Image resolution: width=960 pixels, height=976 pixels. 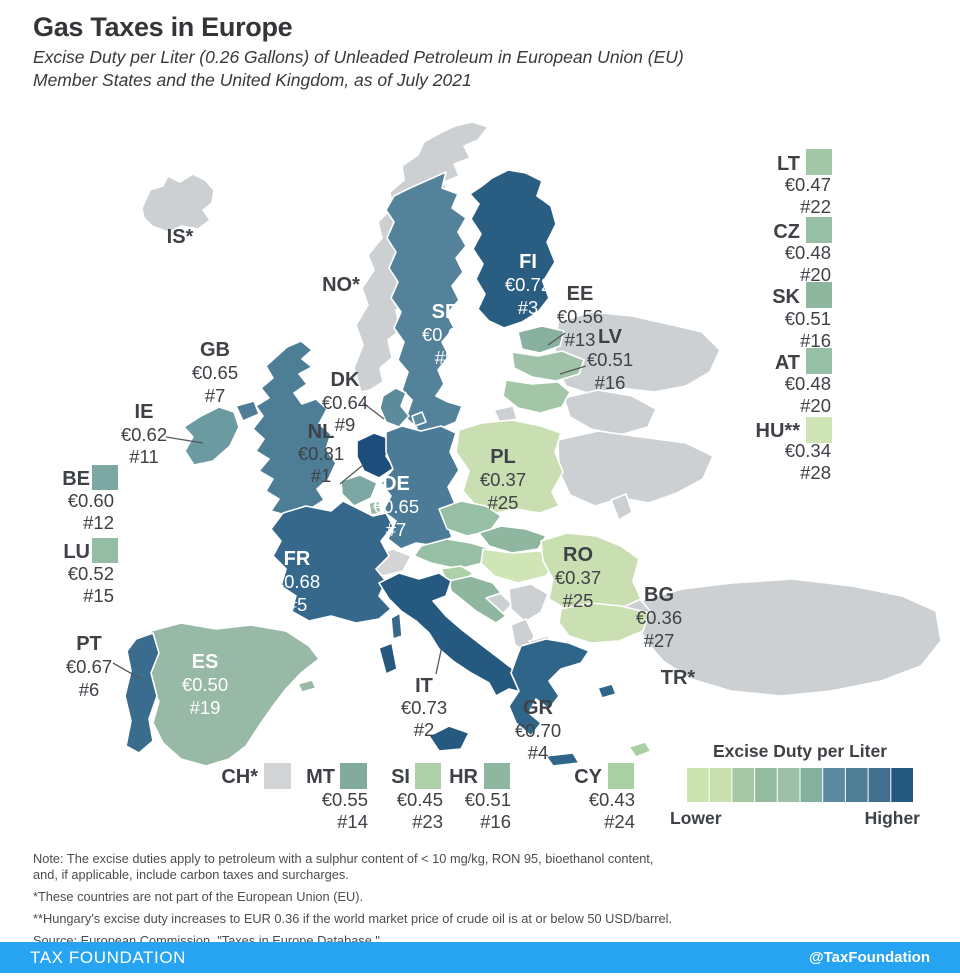 I want to click on country-northern-ireland, so click(x=247, y=411).